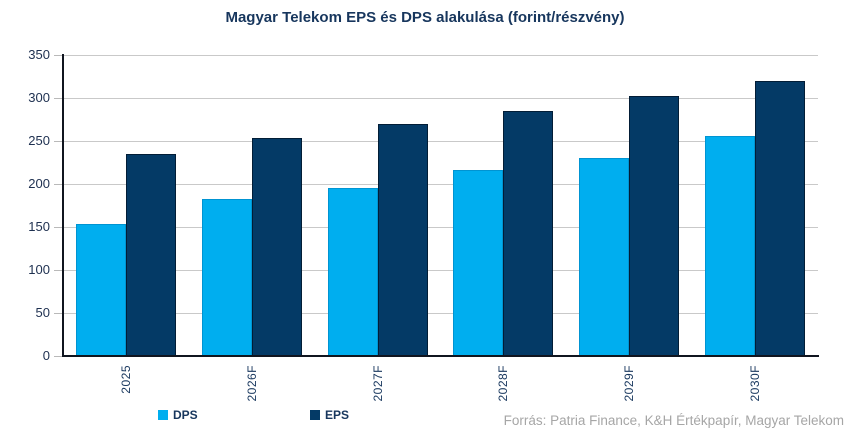 The height and width of the screenshot is (438, 850). Describe the element at coordinates (629, 383) in the screenshot. I see `x-axis-label-2029F: 2029F` at that location.